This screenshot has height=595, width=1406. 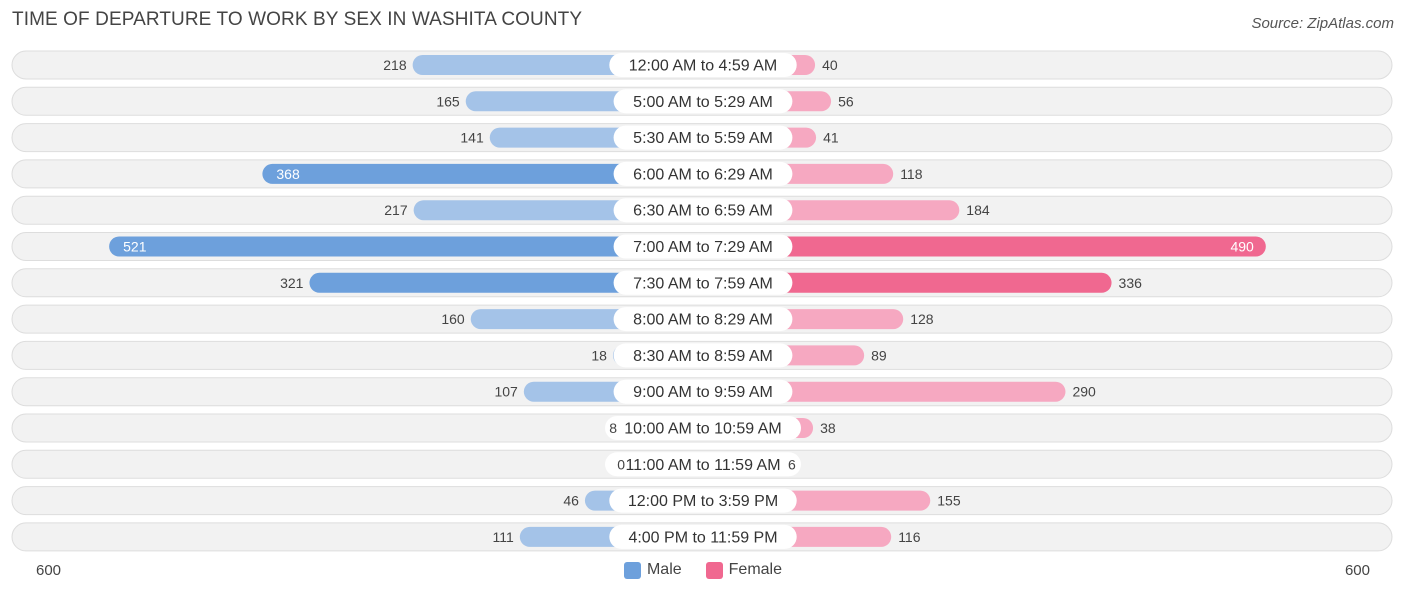 What do you see at coordinates (1357, 570) in the screenshot?
I see `axis-right-label: 600` at bounding box center [1357, 570].